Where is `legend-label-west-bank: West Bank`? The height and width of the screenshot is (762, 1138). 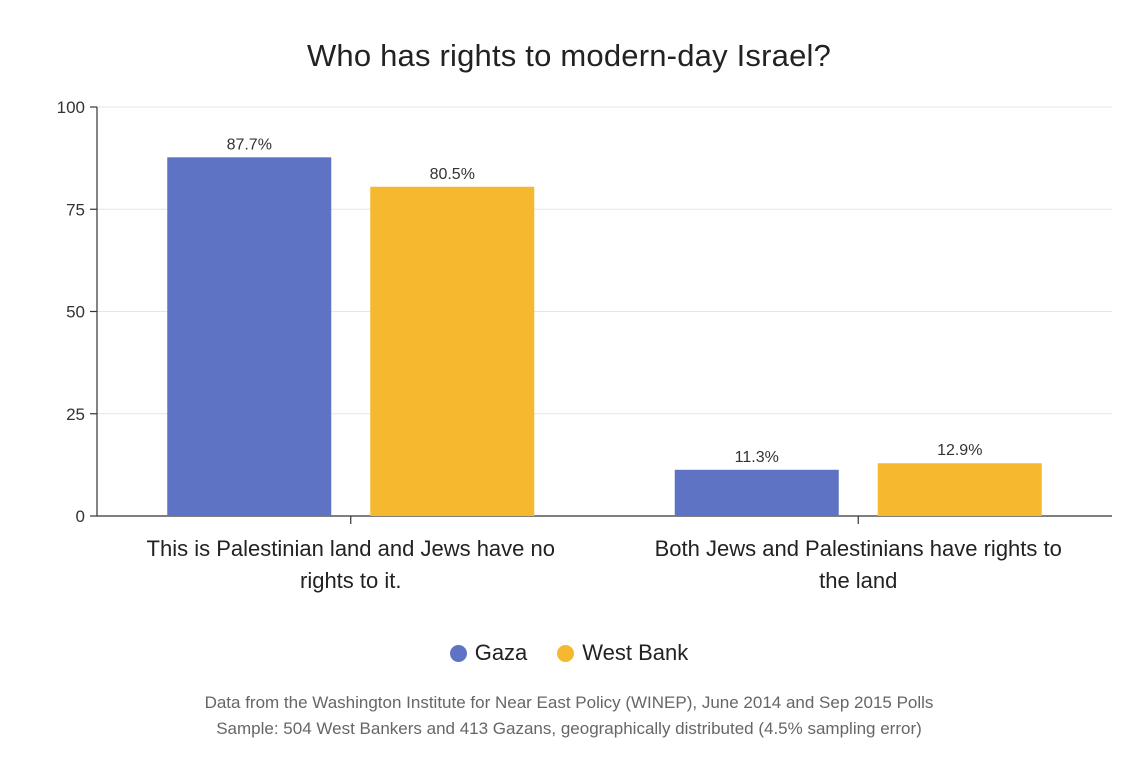
legend-label-west-bank: West Bank is located at coordinates (635, 652).